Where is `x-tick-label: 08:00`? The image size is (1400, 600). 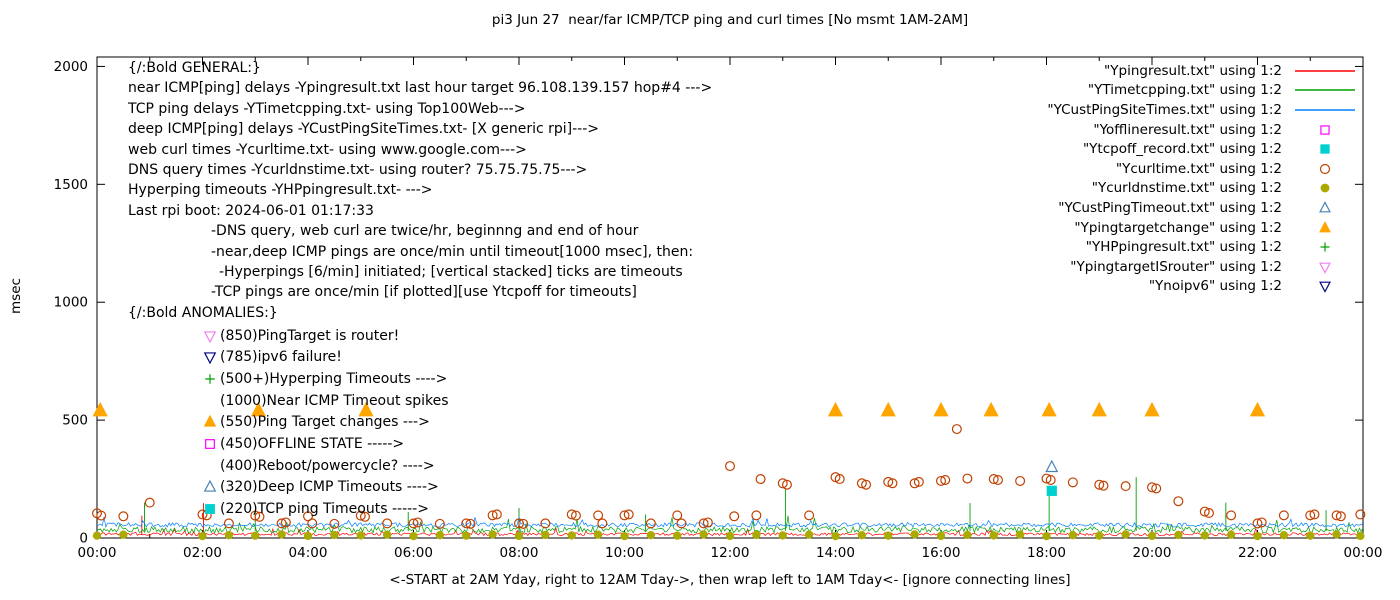 x-tick-label: 08:00 is located at coordinates (519, 553).